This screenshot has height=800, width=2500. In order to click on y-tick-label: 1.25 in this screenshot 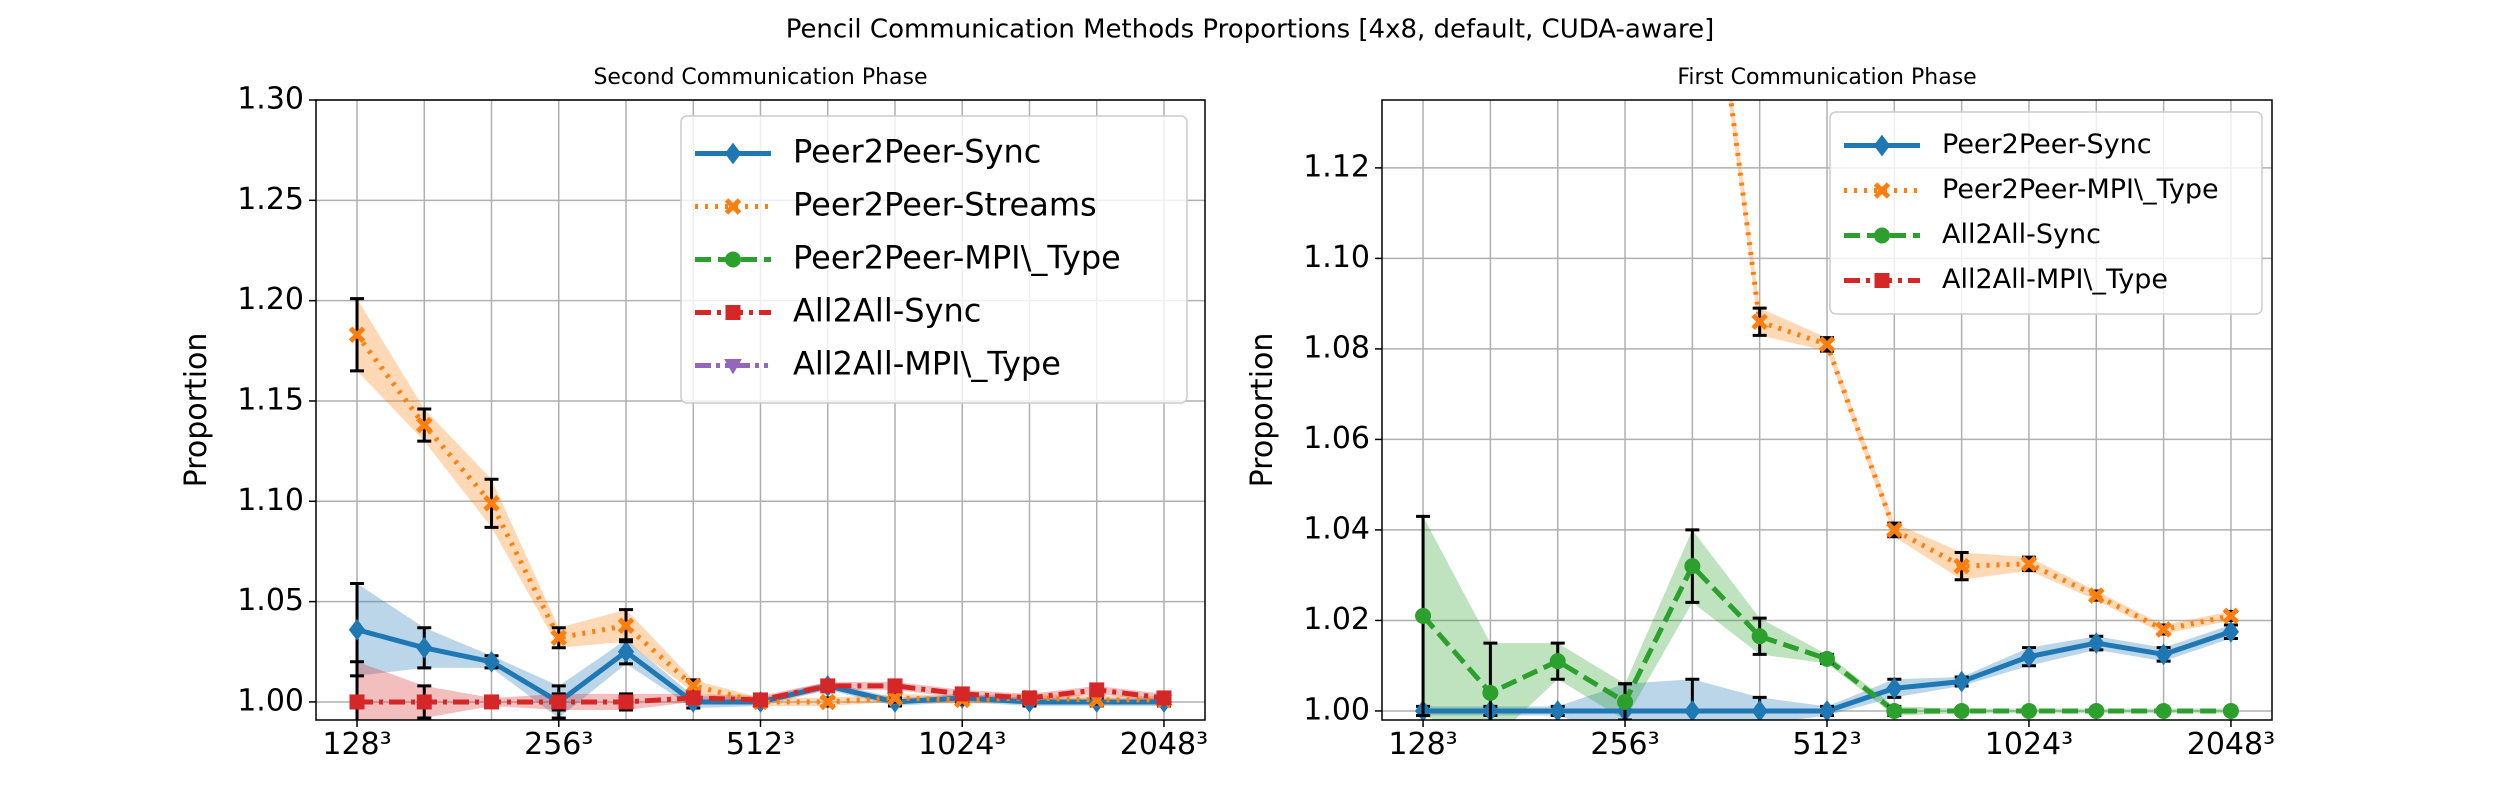, I will do `click(270, 199)`.